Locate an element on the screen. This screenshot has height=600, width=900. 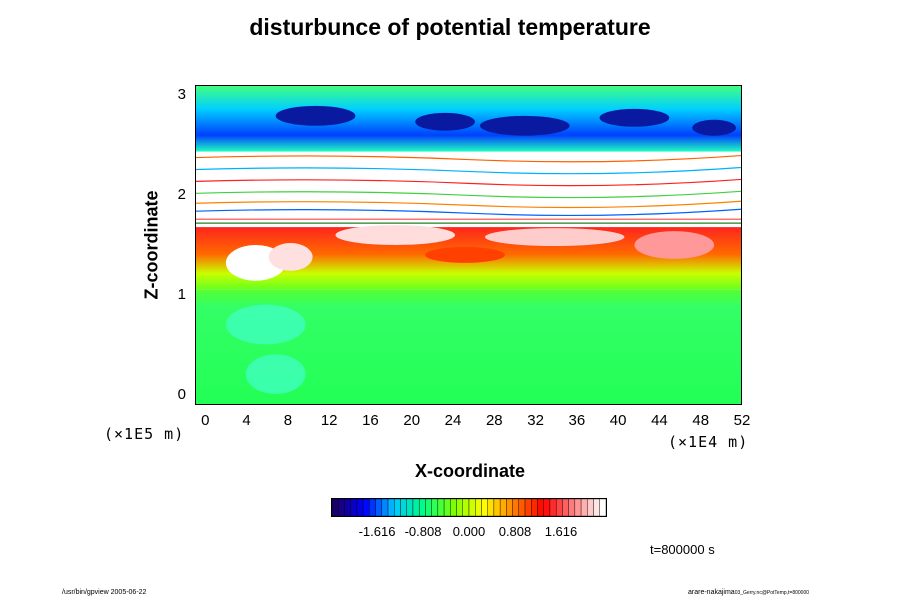
warm-band-blobs is located at coordinates (470, 253).